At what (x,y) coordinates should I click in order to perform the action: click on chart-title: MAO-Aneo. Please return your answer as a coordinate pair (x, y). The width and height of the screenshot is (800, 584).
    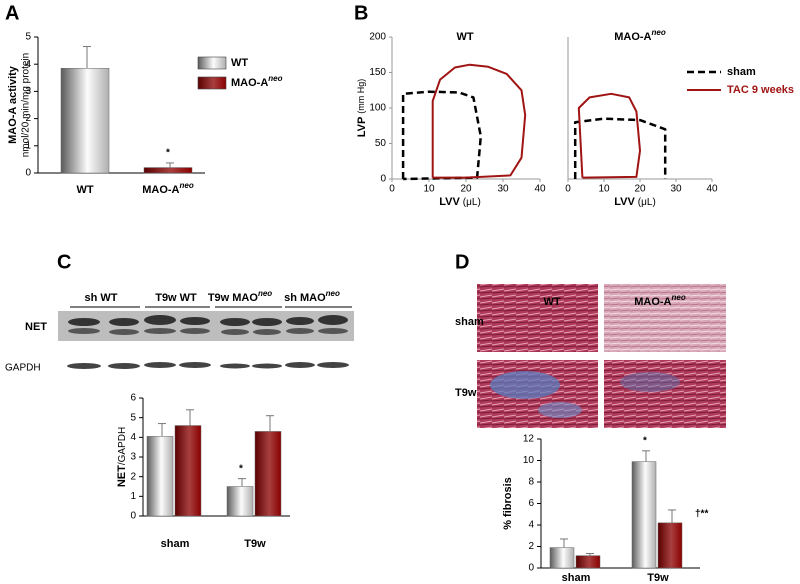
    Looking at the image, I should click on (640, 35).